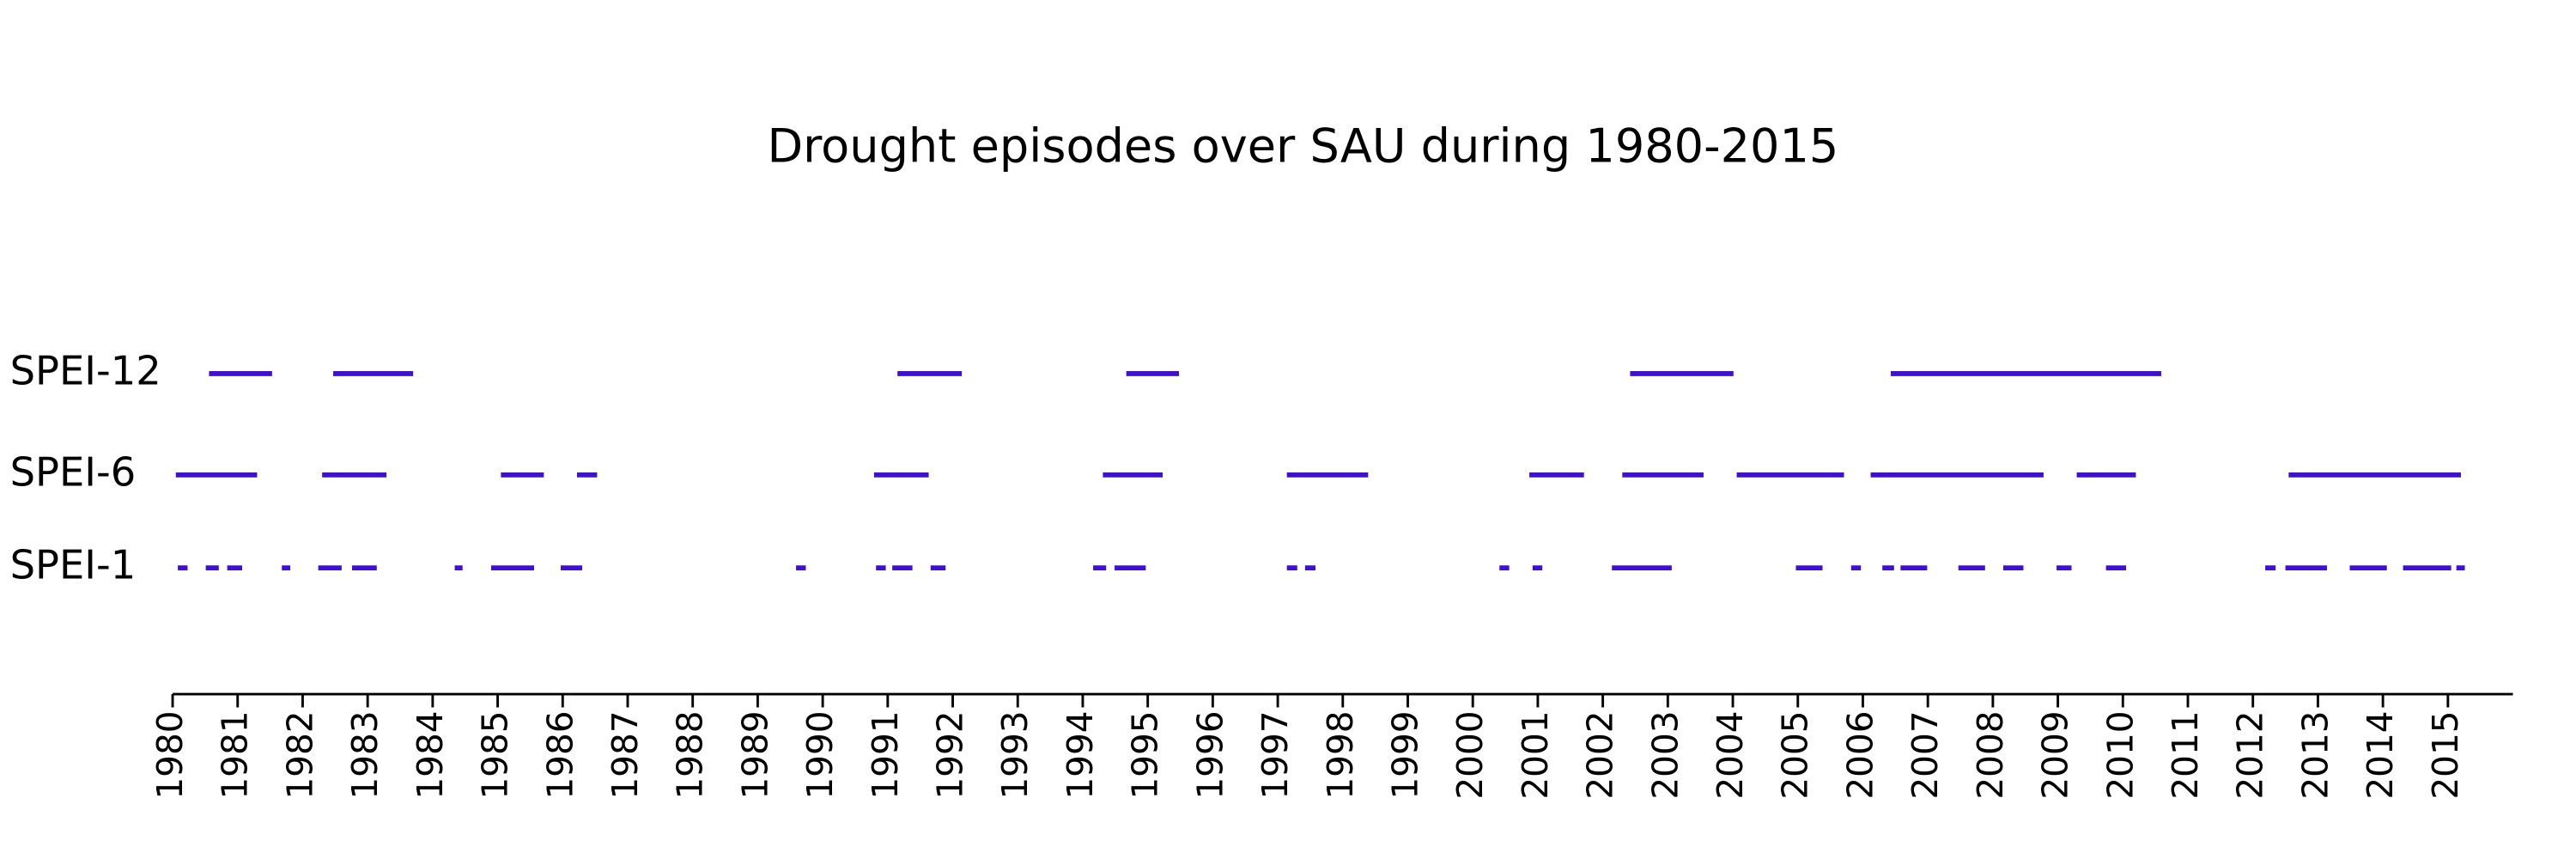  I want to click on x-tick-label: 2004, so click(1730, 755).